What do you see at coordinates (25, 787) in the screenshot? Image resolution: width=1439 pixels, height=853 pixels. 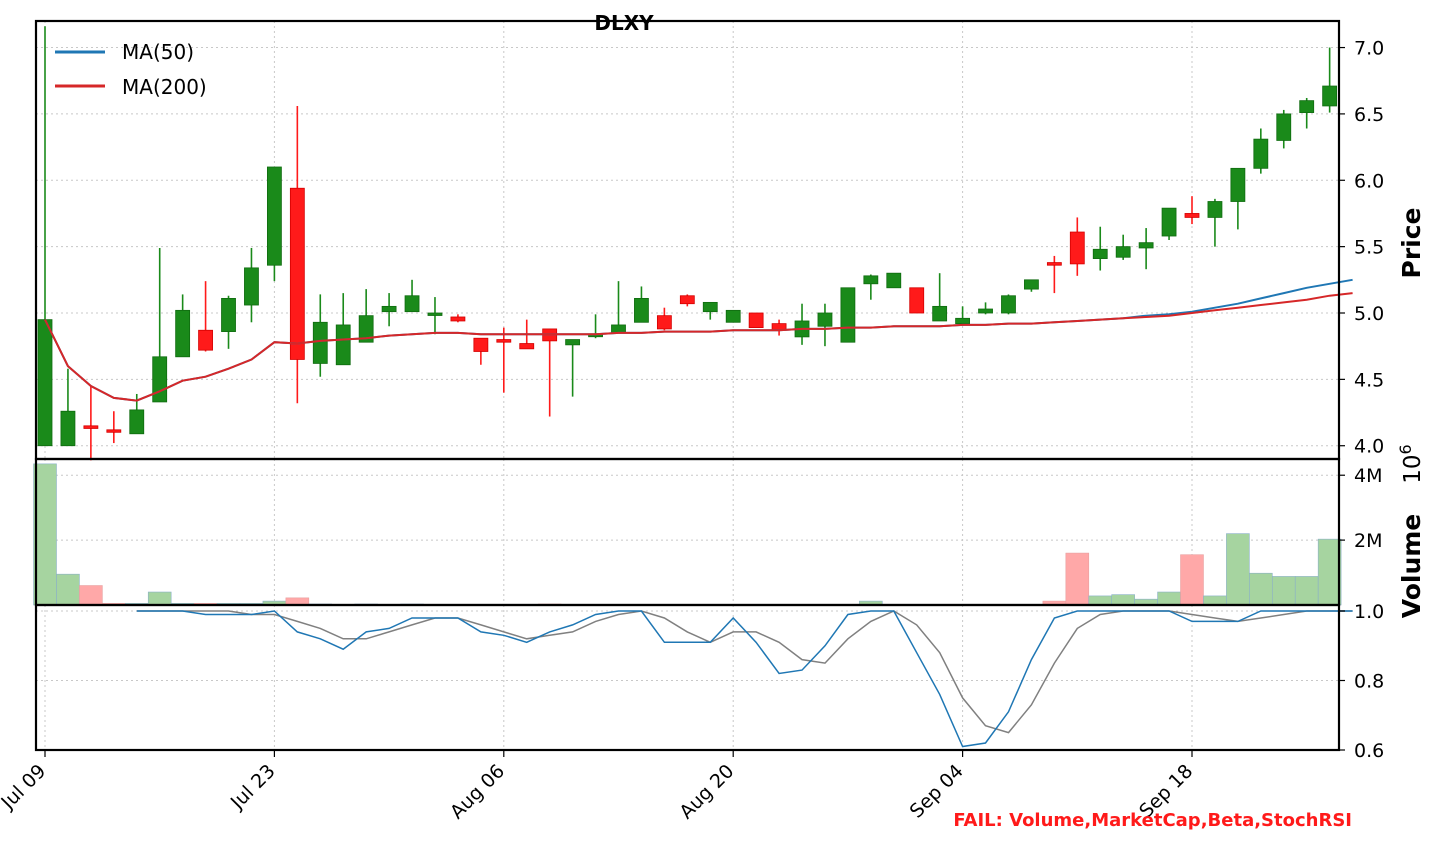 I see `x-tick-label: Jul 09` at bounding box center [25, 787].